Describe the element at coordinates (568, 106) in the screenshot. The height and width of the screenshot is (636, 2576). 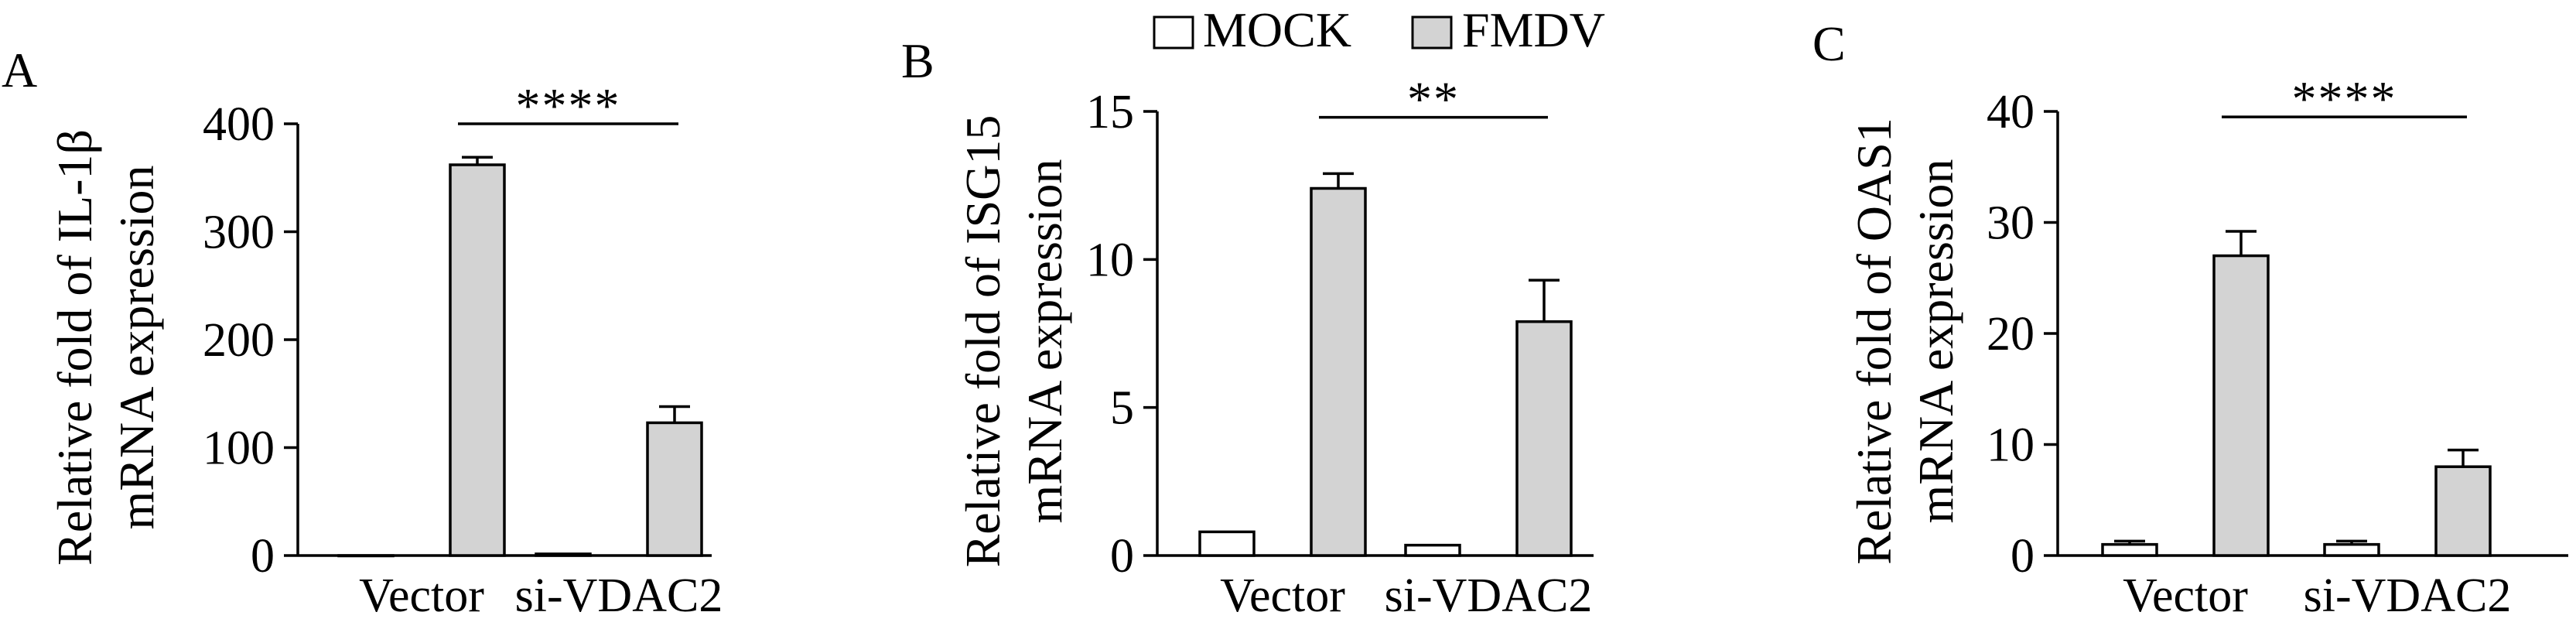
I see `significance-label-a: ****` at that location.